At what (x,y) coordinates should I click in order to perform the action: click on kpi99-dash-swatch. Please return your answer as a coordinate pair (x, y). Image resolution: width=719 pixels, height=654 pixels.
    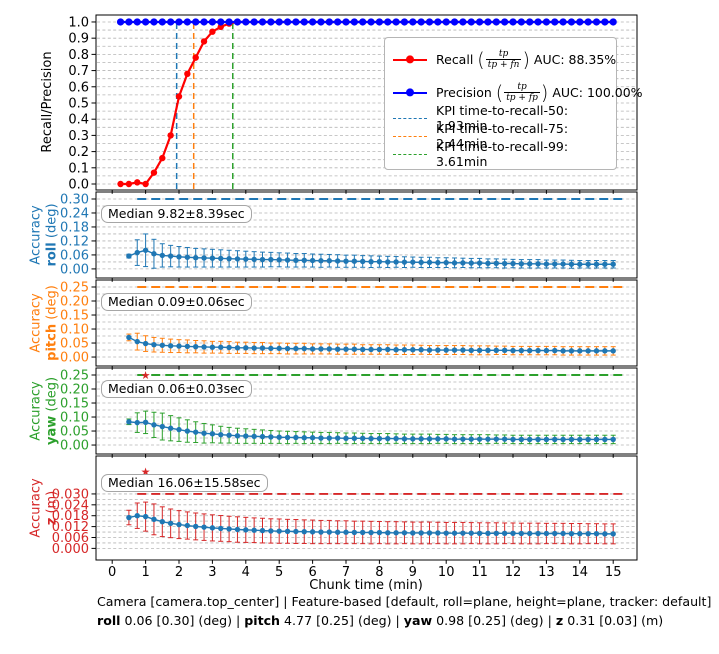
    Looking at the image, I should click on (410, 154).